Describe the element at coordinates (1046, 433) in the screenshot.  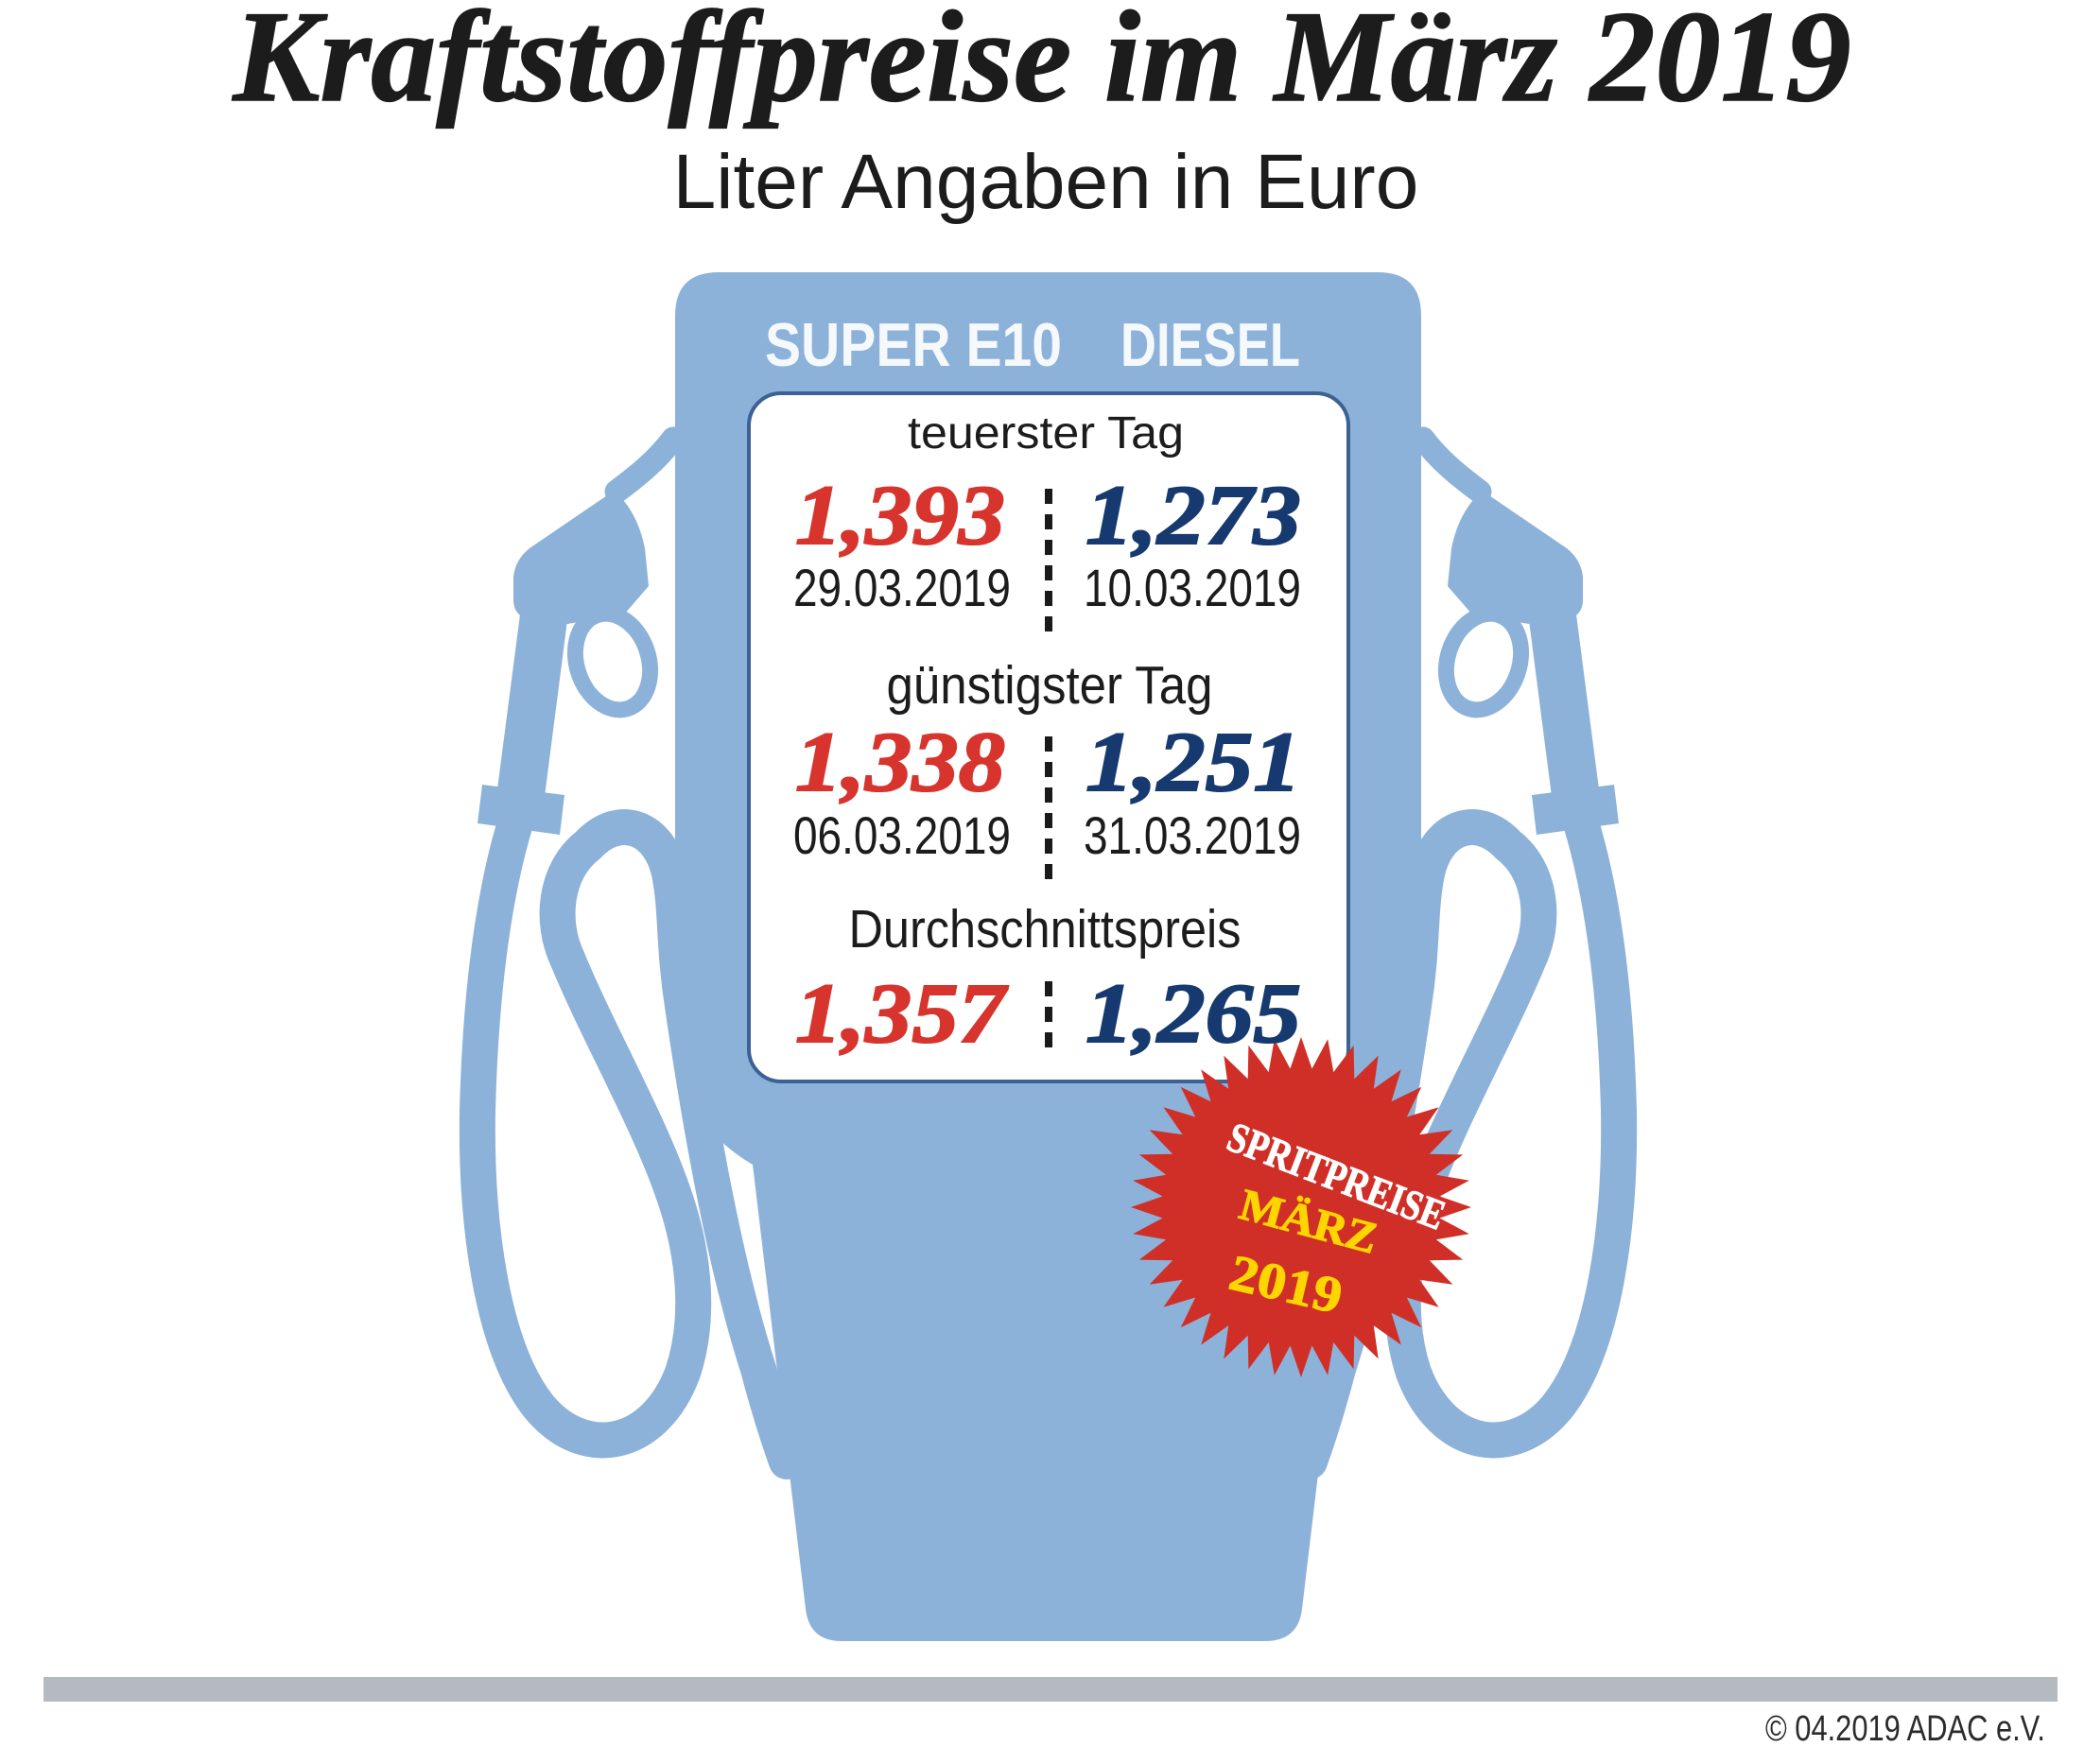
I see `svg-text: teuerster Tag` at that location.